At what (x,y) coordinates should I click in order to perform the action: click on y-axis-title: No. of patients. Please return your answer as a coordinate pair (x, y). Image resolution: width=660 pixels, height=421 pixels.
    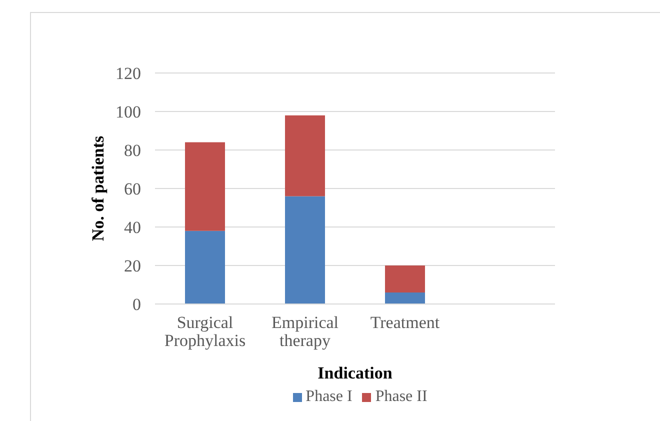
    Looking at the image, I should click on (98, 188).